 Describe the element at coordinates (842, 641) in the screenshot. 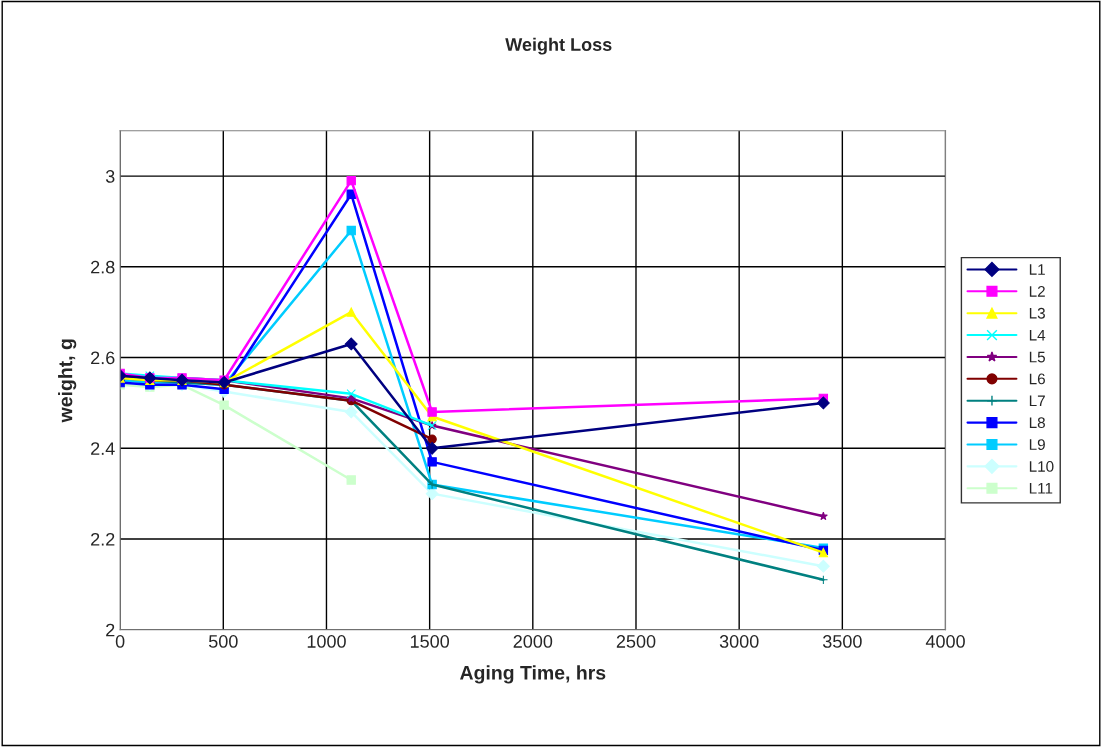

I see `x-tick-label: 3500` at that location.